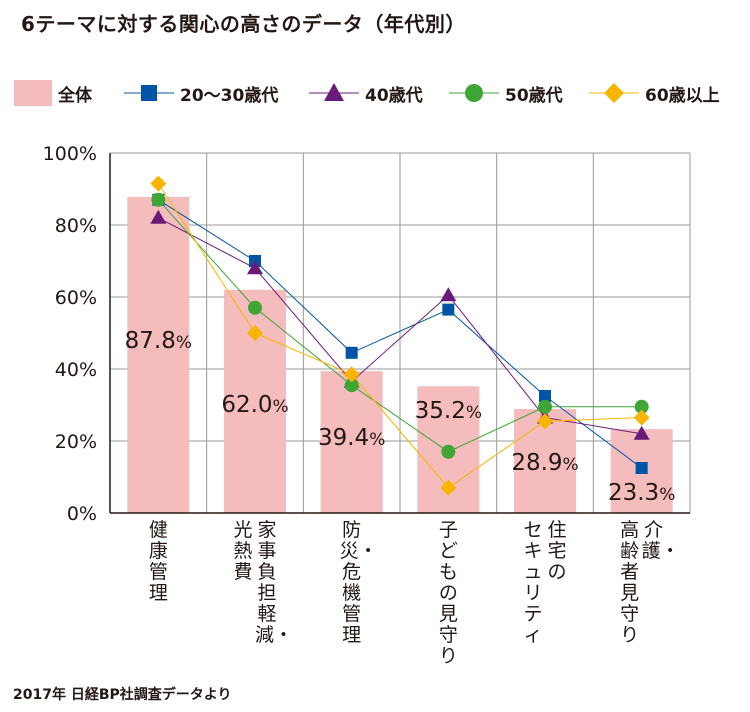 The image size is (750, 712). I want to click on x-tick-label-column: 子どもの見守り, so click(448, 593).